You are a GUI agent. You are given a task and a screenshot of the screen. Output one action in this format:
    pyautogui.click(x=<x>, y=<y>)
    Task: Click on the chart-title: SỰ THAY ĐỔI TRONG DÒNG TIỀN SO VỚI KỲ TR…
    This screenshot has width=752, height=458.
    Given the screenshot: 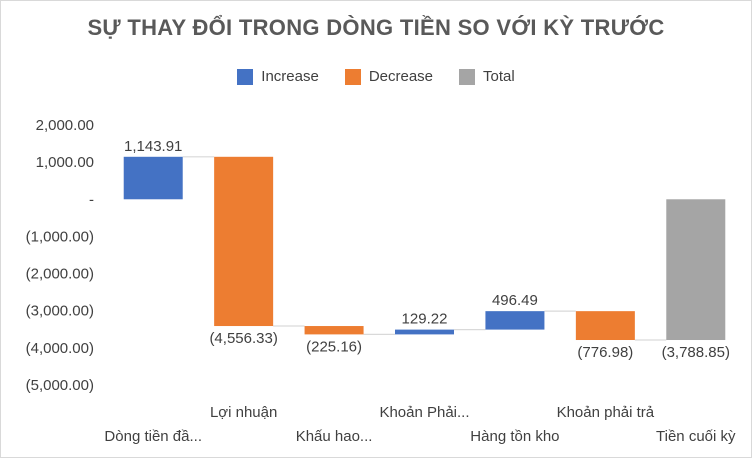 What is the action you would take?
    pyautogui.click(x=376, y=27)
    